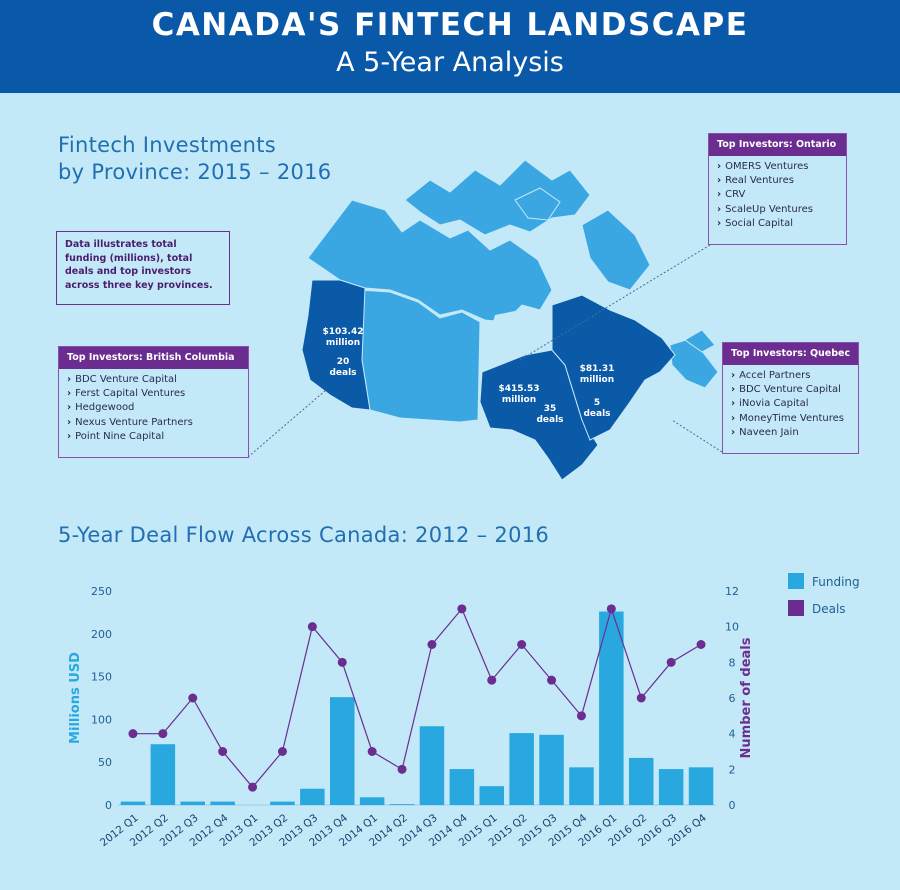  Describe the element at coordinates (450, 62) in the screenshot. I see `page-subtitle: A 5-Year Analysis` at that location.